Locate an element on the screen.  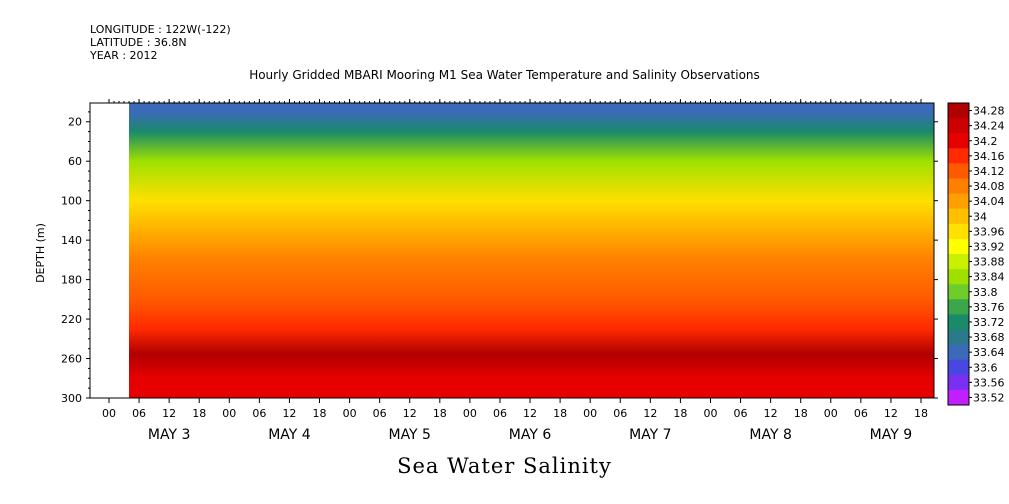
colorbar-label: 34.08 is located at coordinates (989, 186).